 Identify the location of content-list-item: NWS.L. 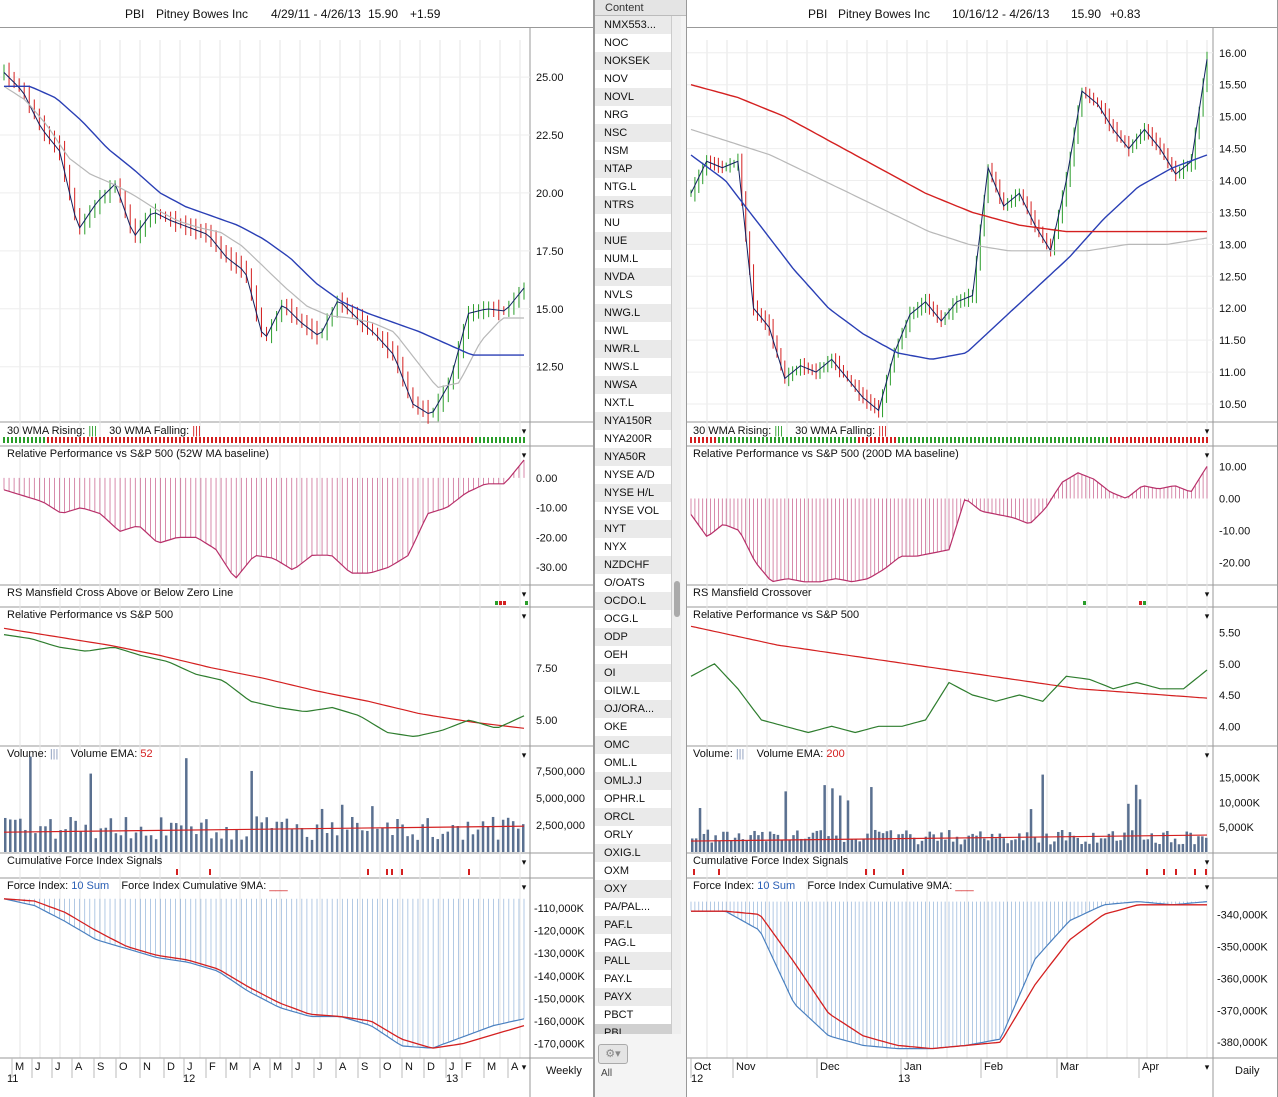
(633, 367).